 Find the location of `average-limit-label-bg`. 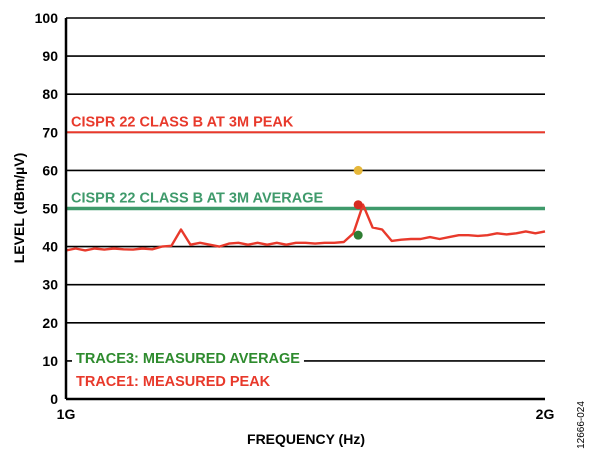

average-limit-label-bg is located at coordinates (198, 196).